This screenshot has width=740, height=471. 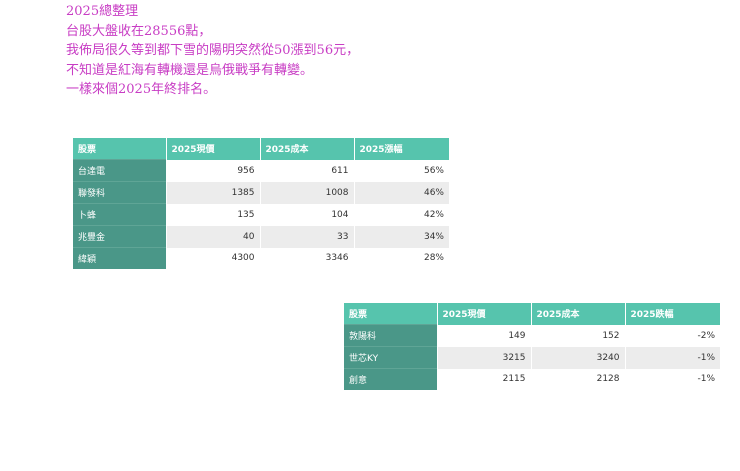 I want to click on table-row: 兆豐金 40 33 34%, so click(x=261, y=236).